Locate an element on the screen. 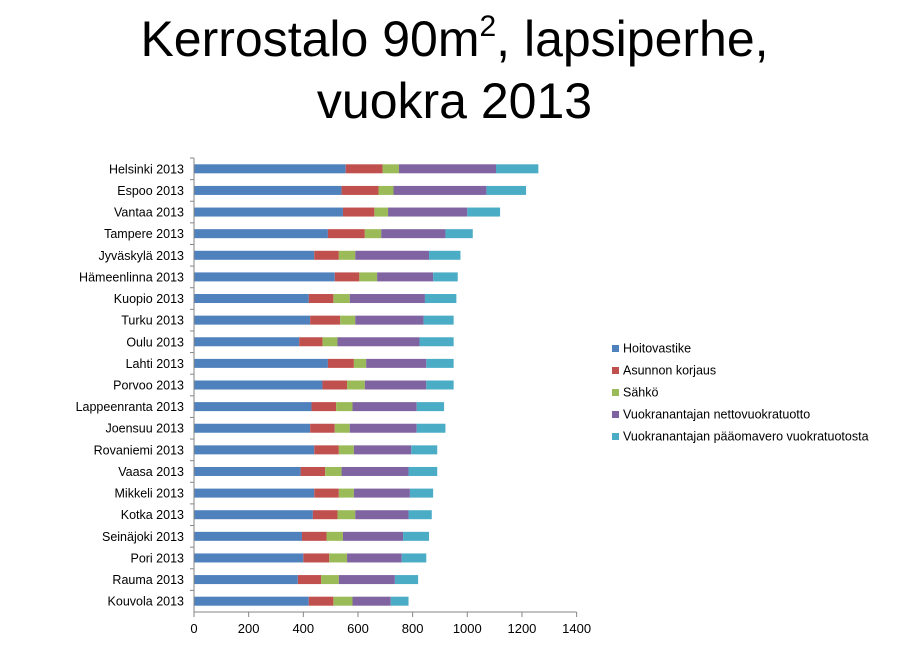 This screenshot has width=909, height=647. category-label: Seinäjoki 2013 is located at coordinates (143, 537).